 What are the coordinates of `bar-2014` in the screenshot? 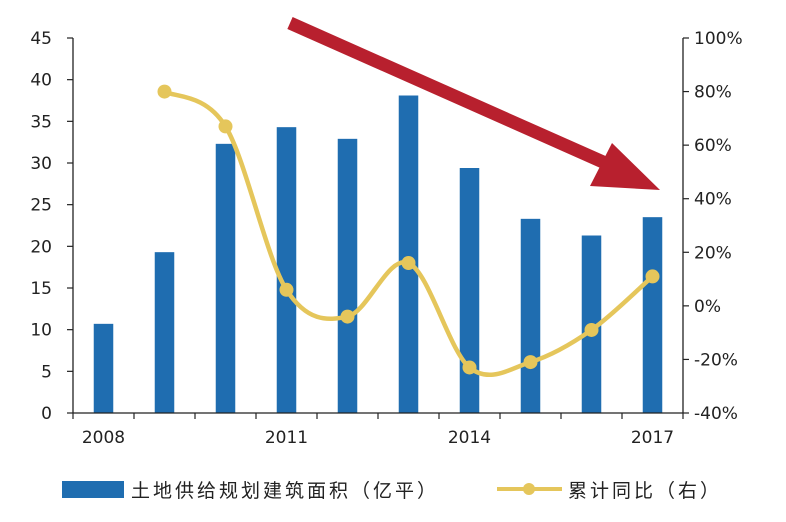 It's located at (469, 290).